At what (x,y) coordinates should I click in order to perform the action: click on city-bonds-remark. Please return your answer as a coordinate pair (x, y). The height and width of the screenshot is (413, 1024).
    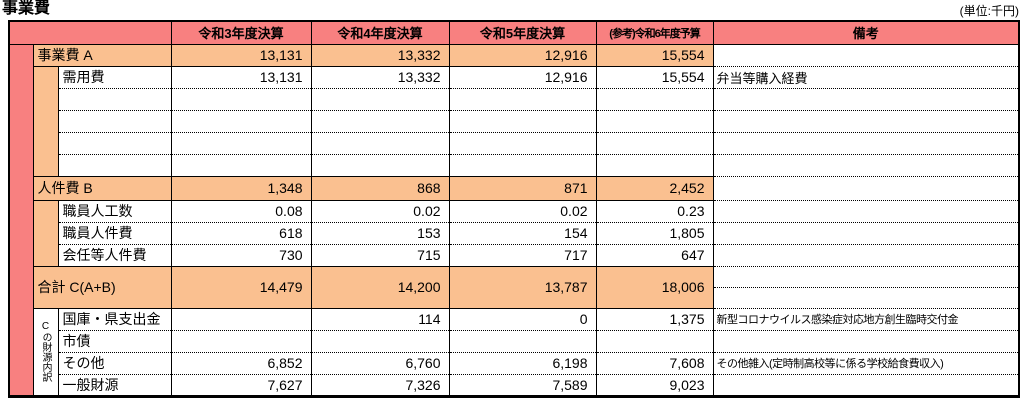
    Looking at the image, I should click on (866, 341).